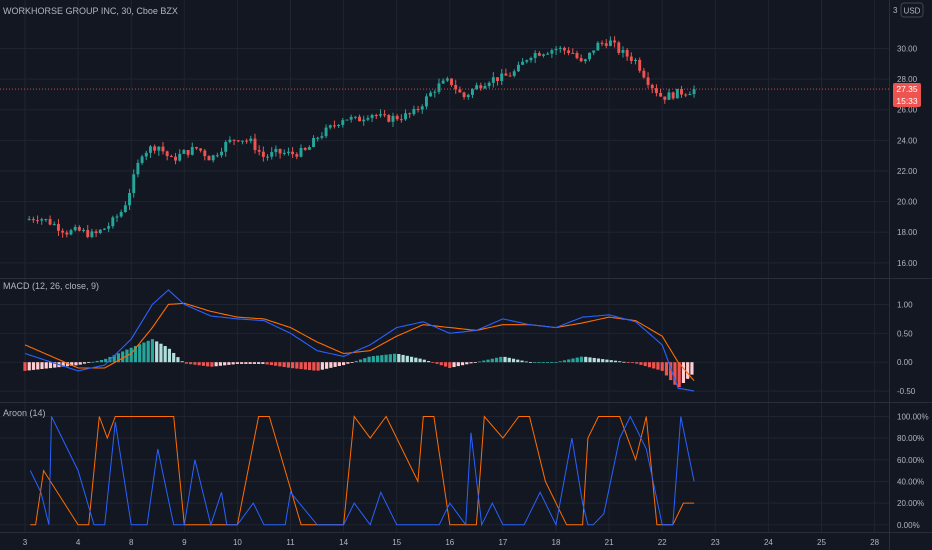 The image size is (932, 550). I want to click on price-tick-partial: 3, so click(895, 10).